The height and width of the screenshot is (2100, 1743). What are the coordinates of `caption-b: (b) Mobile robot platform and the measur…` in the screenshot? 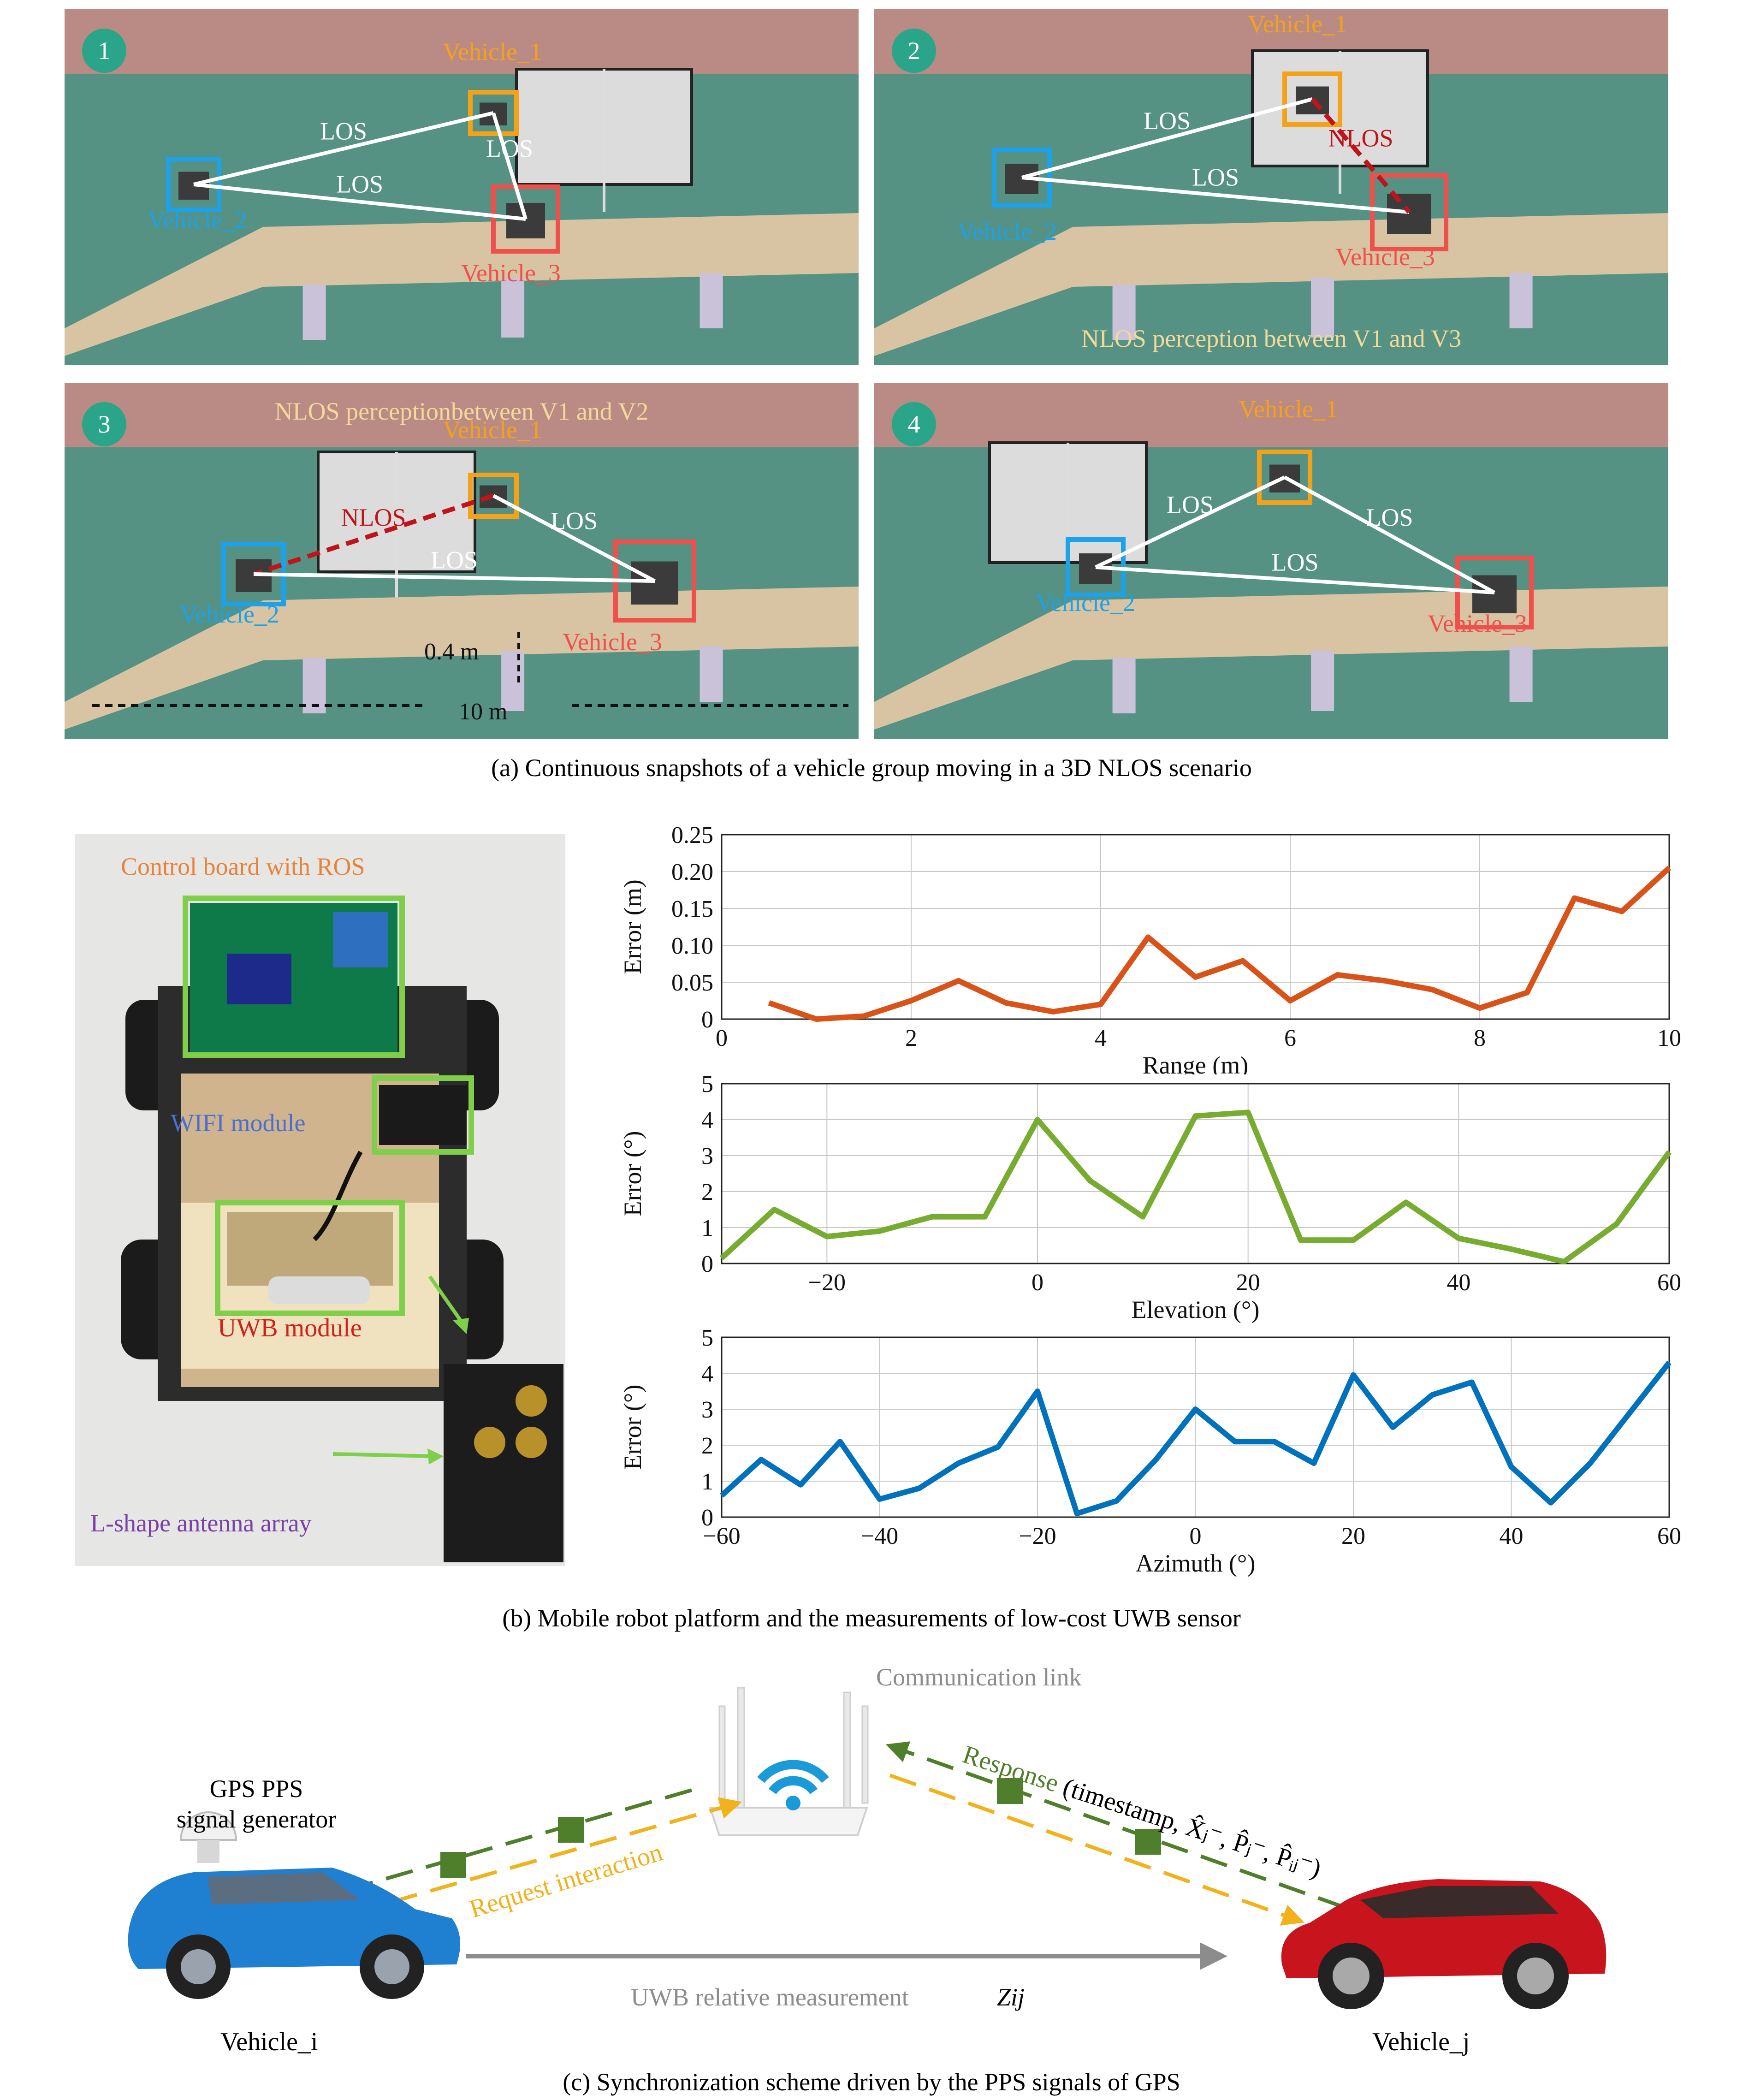 It's located at (871, 1618).